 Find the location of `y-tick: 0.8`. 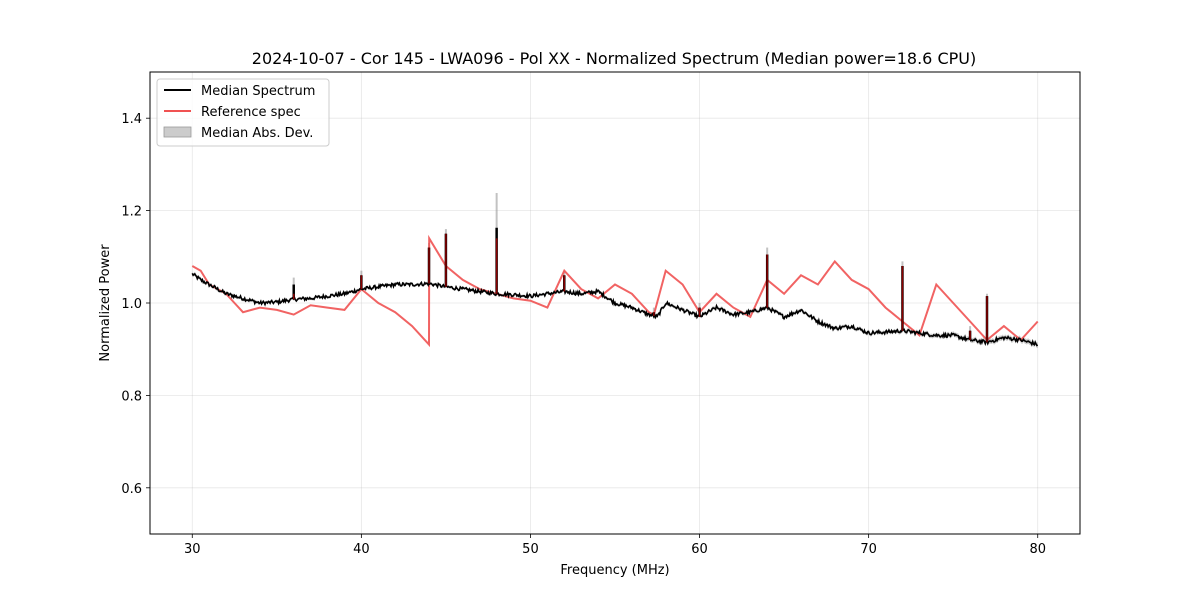

y-tick: 0.8 is located at coordinates (135, 396).